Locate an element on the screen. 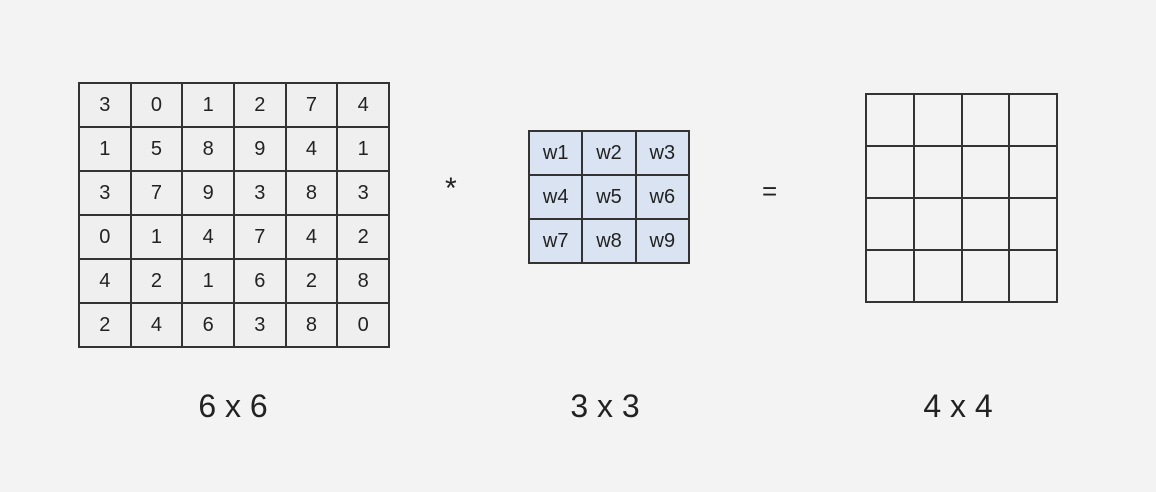  kernel-cell: w6 is located at coordinates (662, 197).